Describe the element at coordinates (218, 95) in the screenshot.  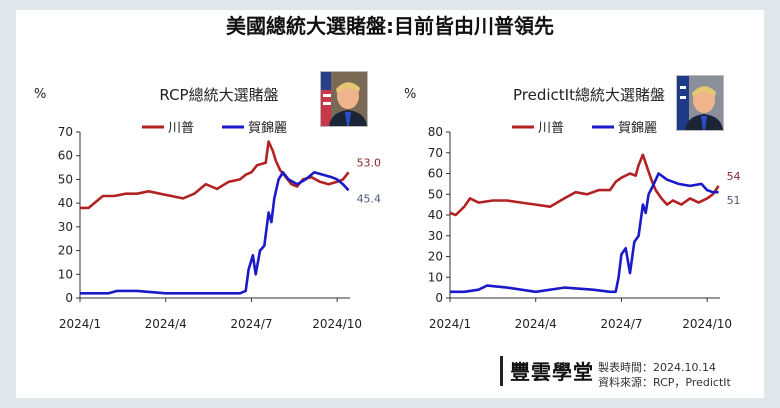
I see `chart-title: RCP總統大選賭盤` at that location.